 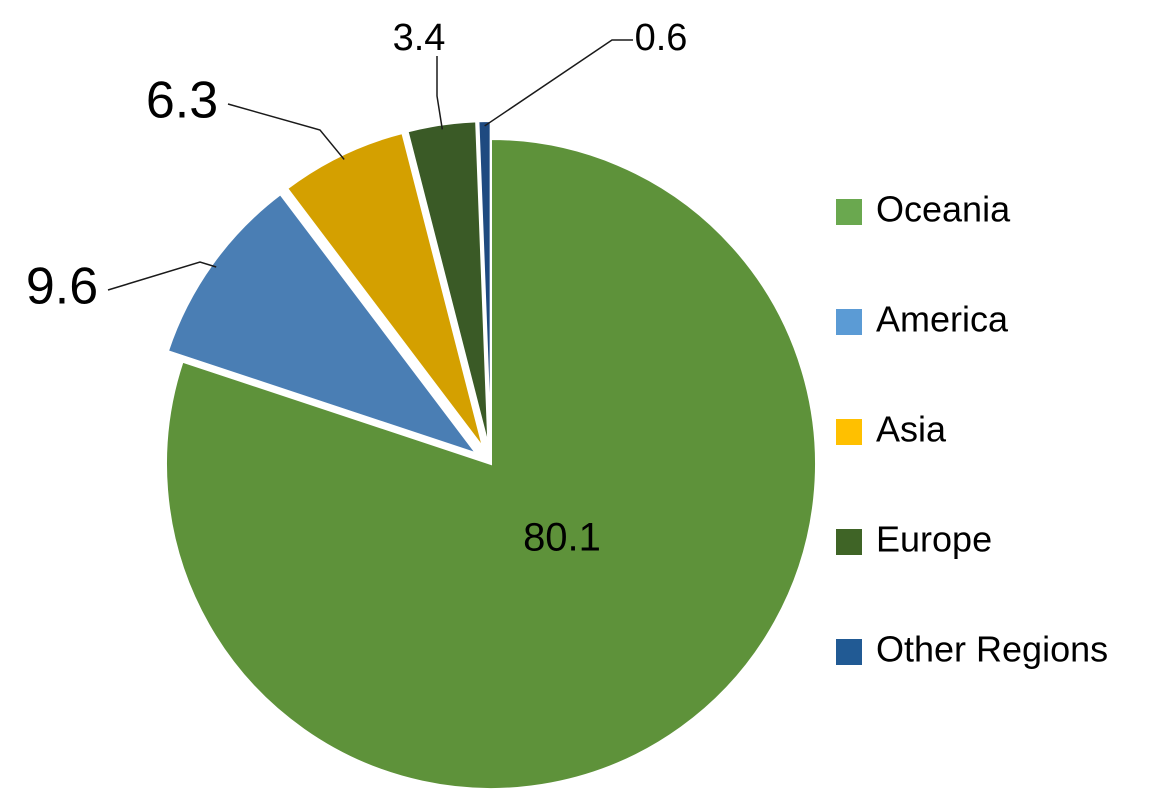 What do you see at coordinates (849, 432) in the screenshot?
I see `legend-swatch-asia` at bounding box center [849, 432].